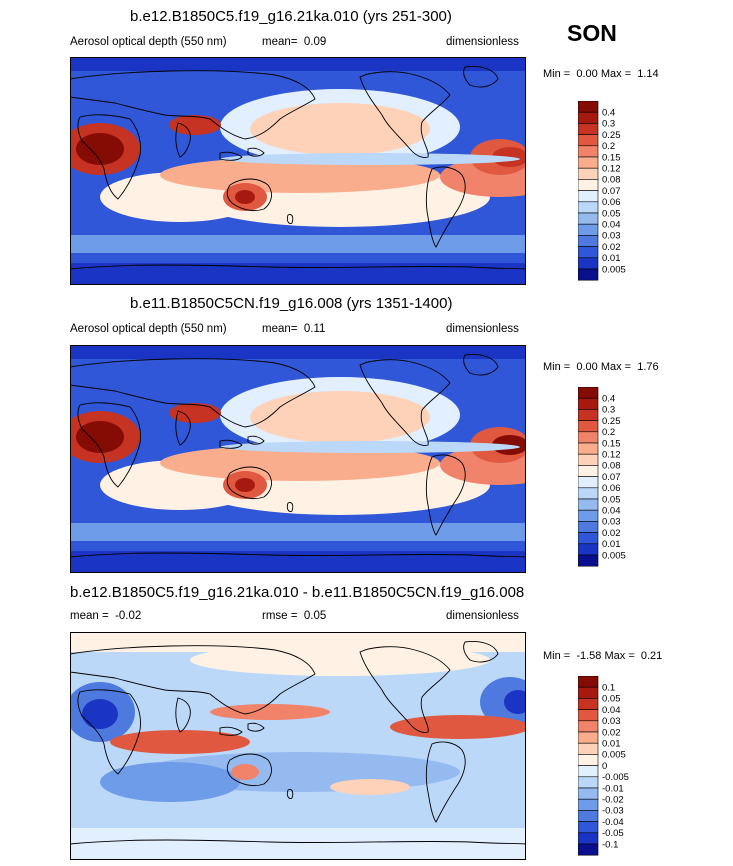 Image resolution: width=733 pixels, height=866 pixels. What do you see at coordinates (613, 788) in the screenshot?
I see `panel3-colorbar-tick: -0.01` at bounding box center [613, 788].